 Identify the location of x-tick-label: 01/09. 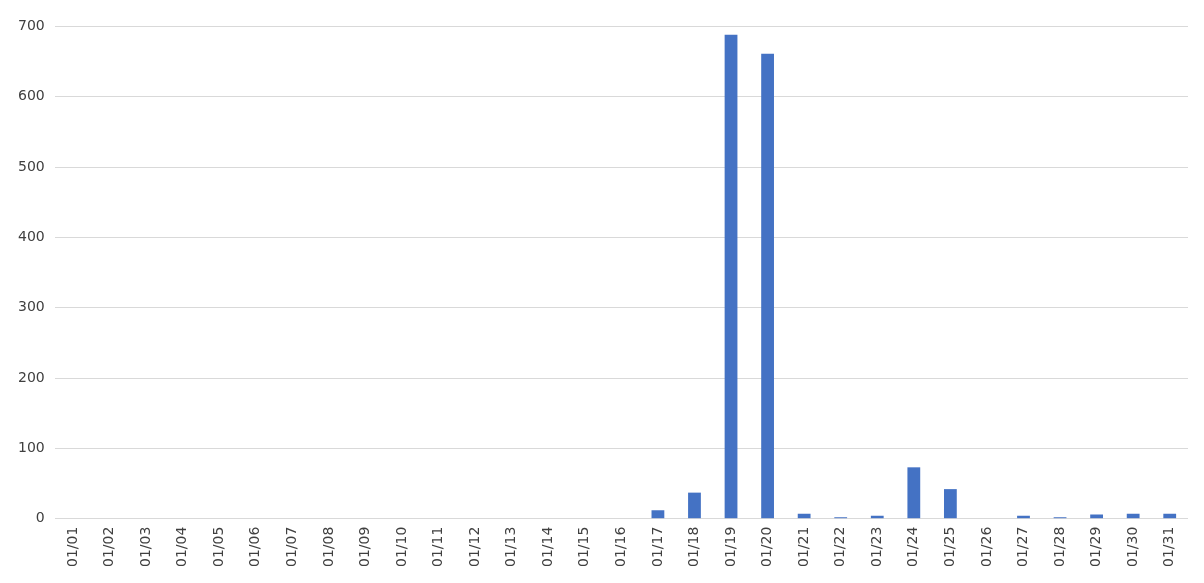
(364, 547).